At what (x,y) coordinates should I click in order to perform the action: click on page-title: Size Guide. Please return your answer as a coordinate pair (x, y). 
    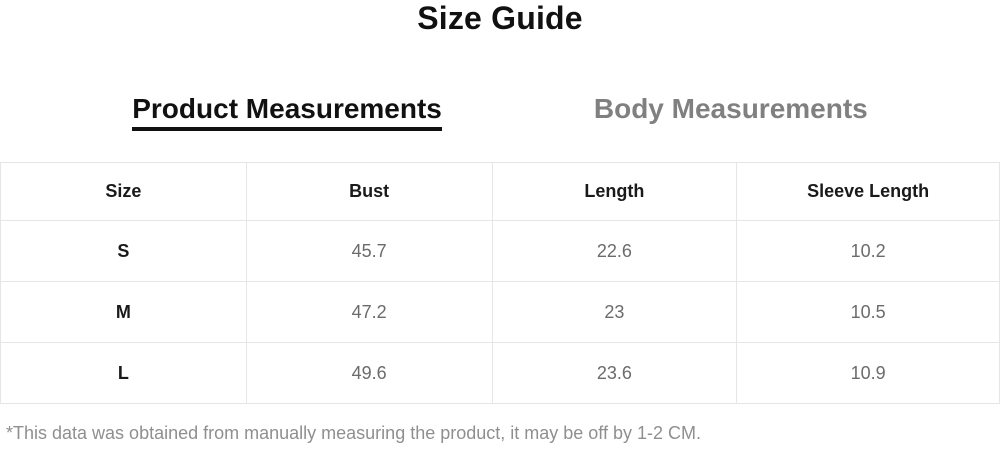
    Looking at the image, I should click on (500, 18).